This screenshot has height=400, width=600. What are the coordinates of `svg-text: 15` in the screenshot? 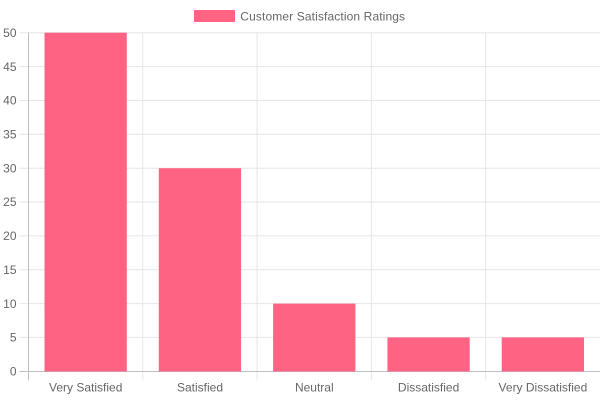 It's located at (10, 270).